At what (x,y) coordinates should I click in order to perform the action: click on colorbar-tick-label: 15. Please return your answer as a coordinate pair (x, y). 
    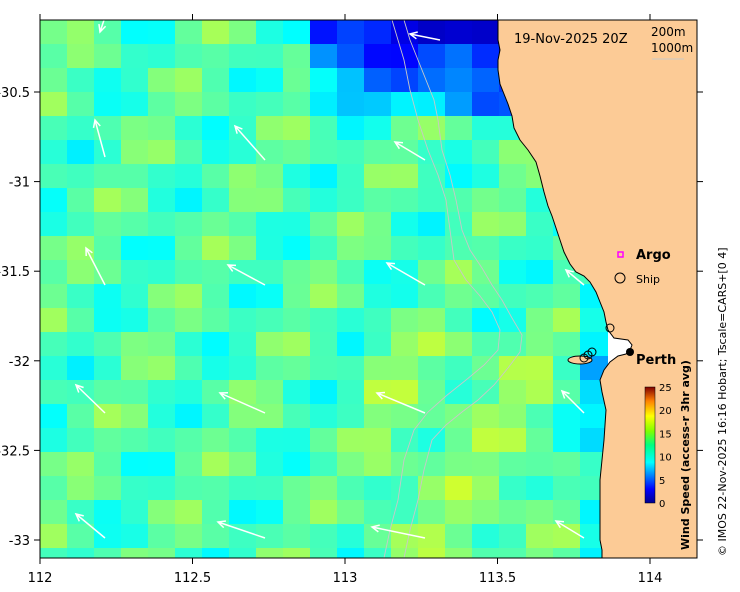
    Looking at the image, I should click on (665, 434).